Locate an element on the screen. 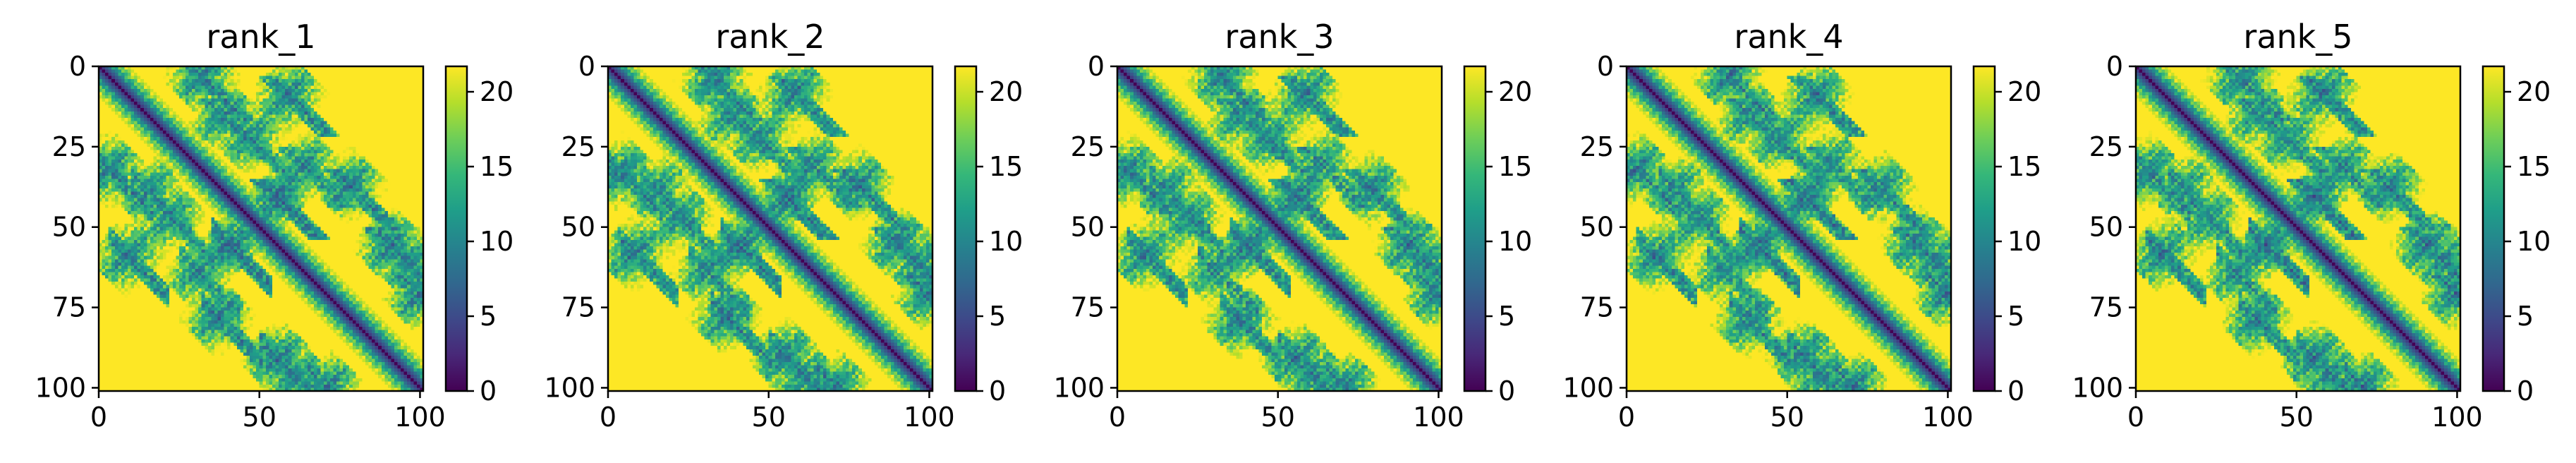 The image size is (2576, 463). panel-title: rank_5 is located at coordinates (2297, 37).